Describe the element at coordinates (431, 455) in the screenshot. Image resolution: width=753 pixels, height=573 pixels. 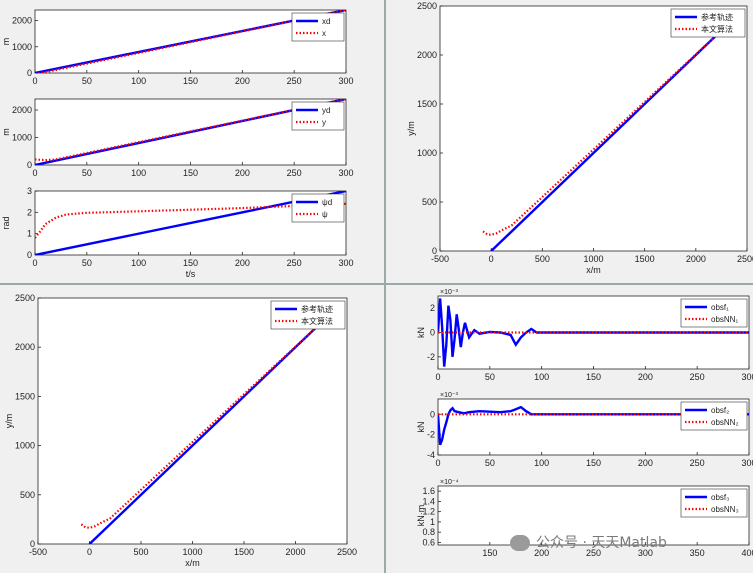
I see `y-tick-label: -4` at that location.